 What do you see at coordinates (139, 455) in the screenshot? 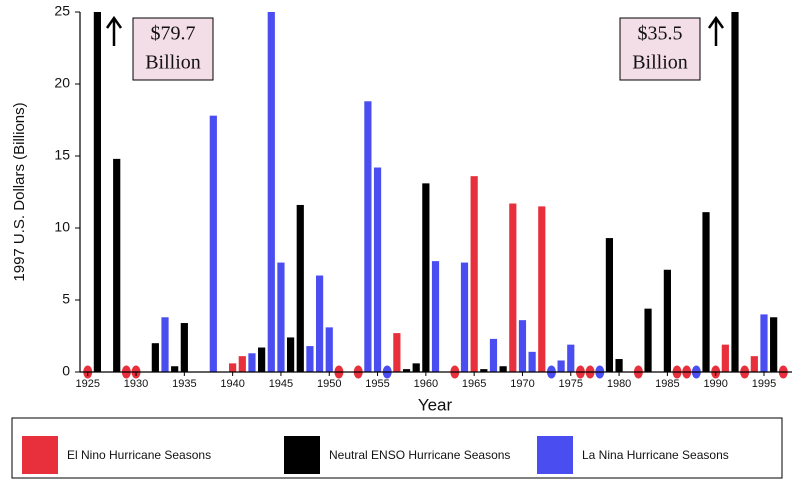
I see `legend-label: El Nino Hurricane Seasons` at bounding box center [139, 455].